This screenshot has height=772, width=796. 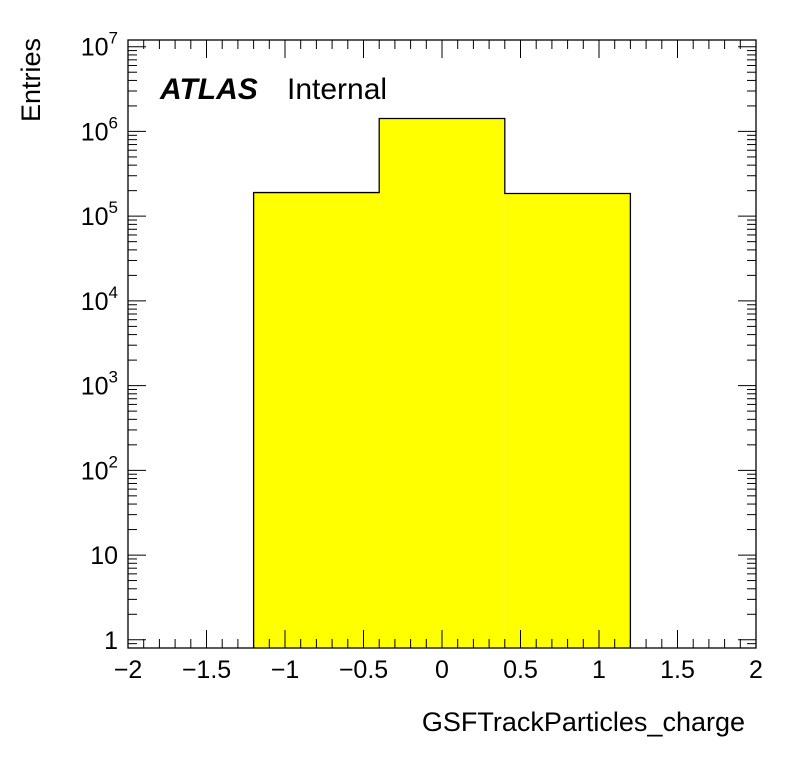 I want to click on y-tick-exponent: 7, so click(x=113, y=38).